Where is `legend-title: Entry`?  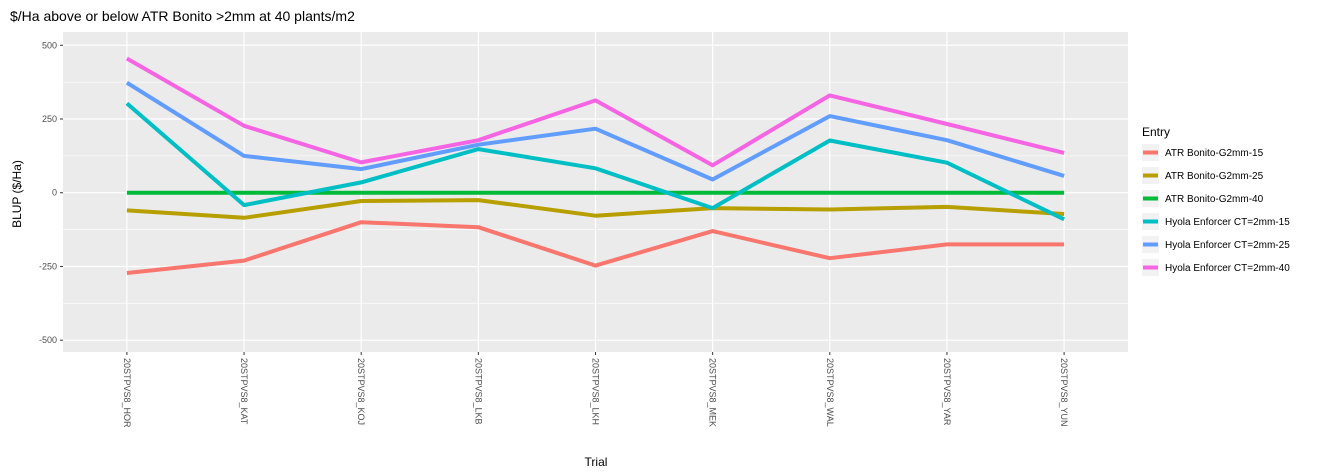 legend-title: Entry is located at coordinates (1156, 132).